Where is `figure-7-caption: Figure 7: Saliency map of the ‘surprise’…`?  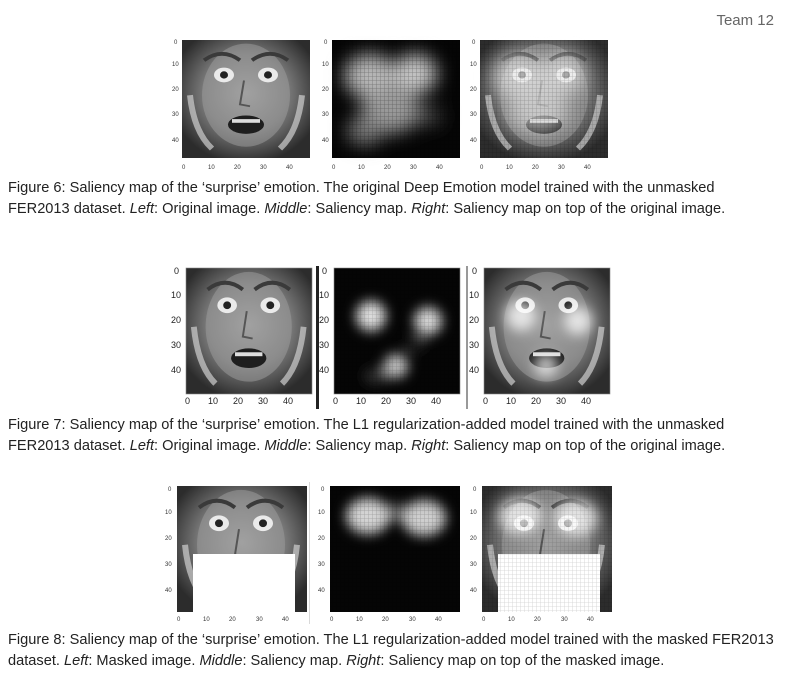
figure-7-caption: Figure 7: Saliency map of the ‘surprise’… is located at coordinates (393, 436).